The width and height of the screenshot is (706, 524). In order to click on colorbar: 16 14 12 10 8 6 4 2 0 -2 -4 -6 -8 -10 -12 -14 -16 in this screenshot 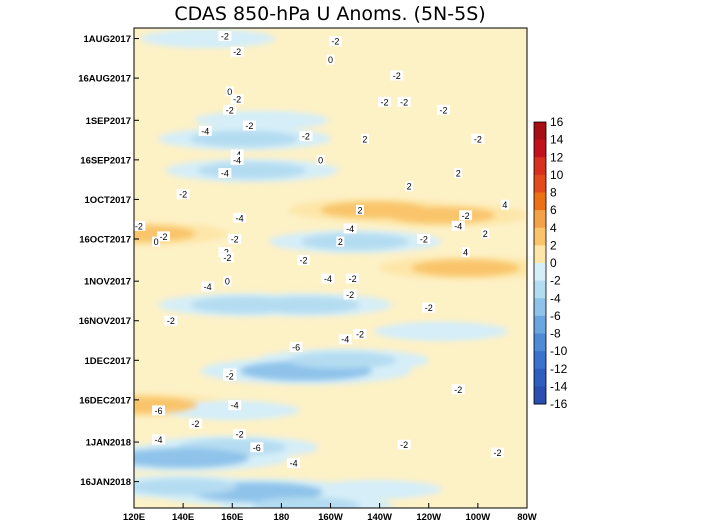, I will do `click(550, 263)`.